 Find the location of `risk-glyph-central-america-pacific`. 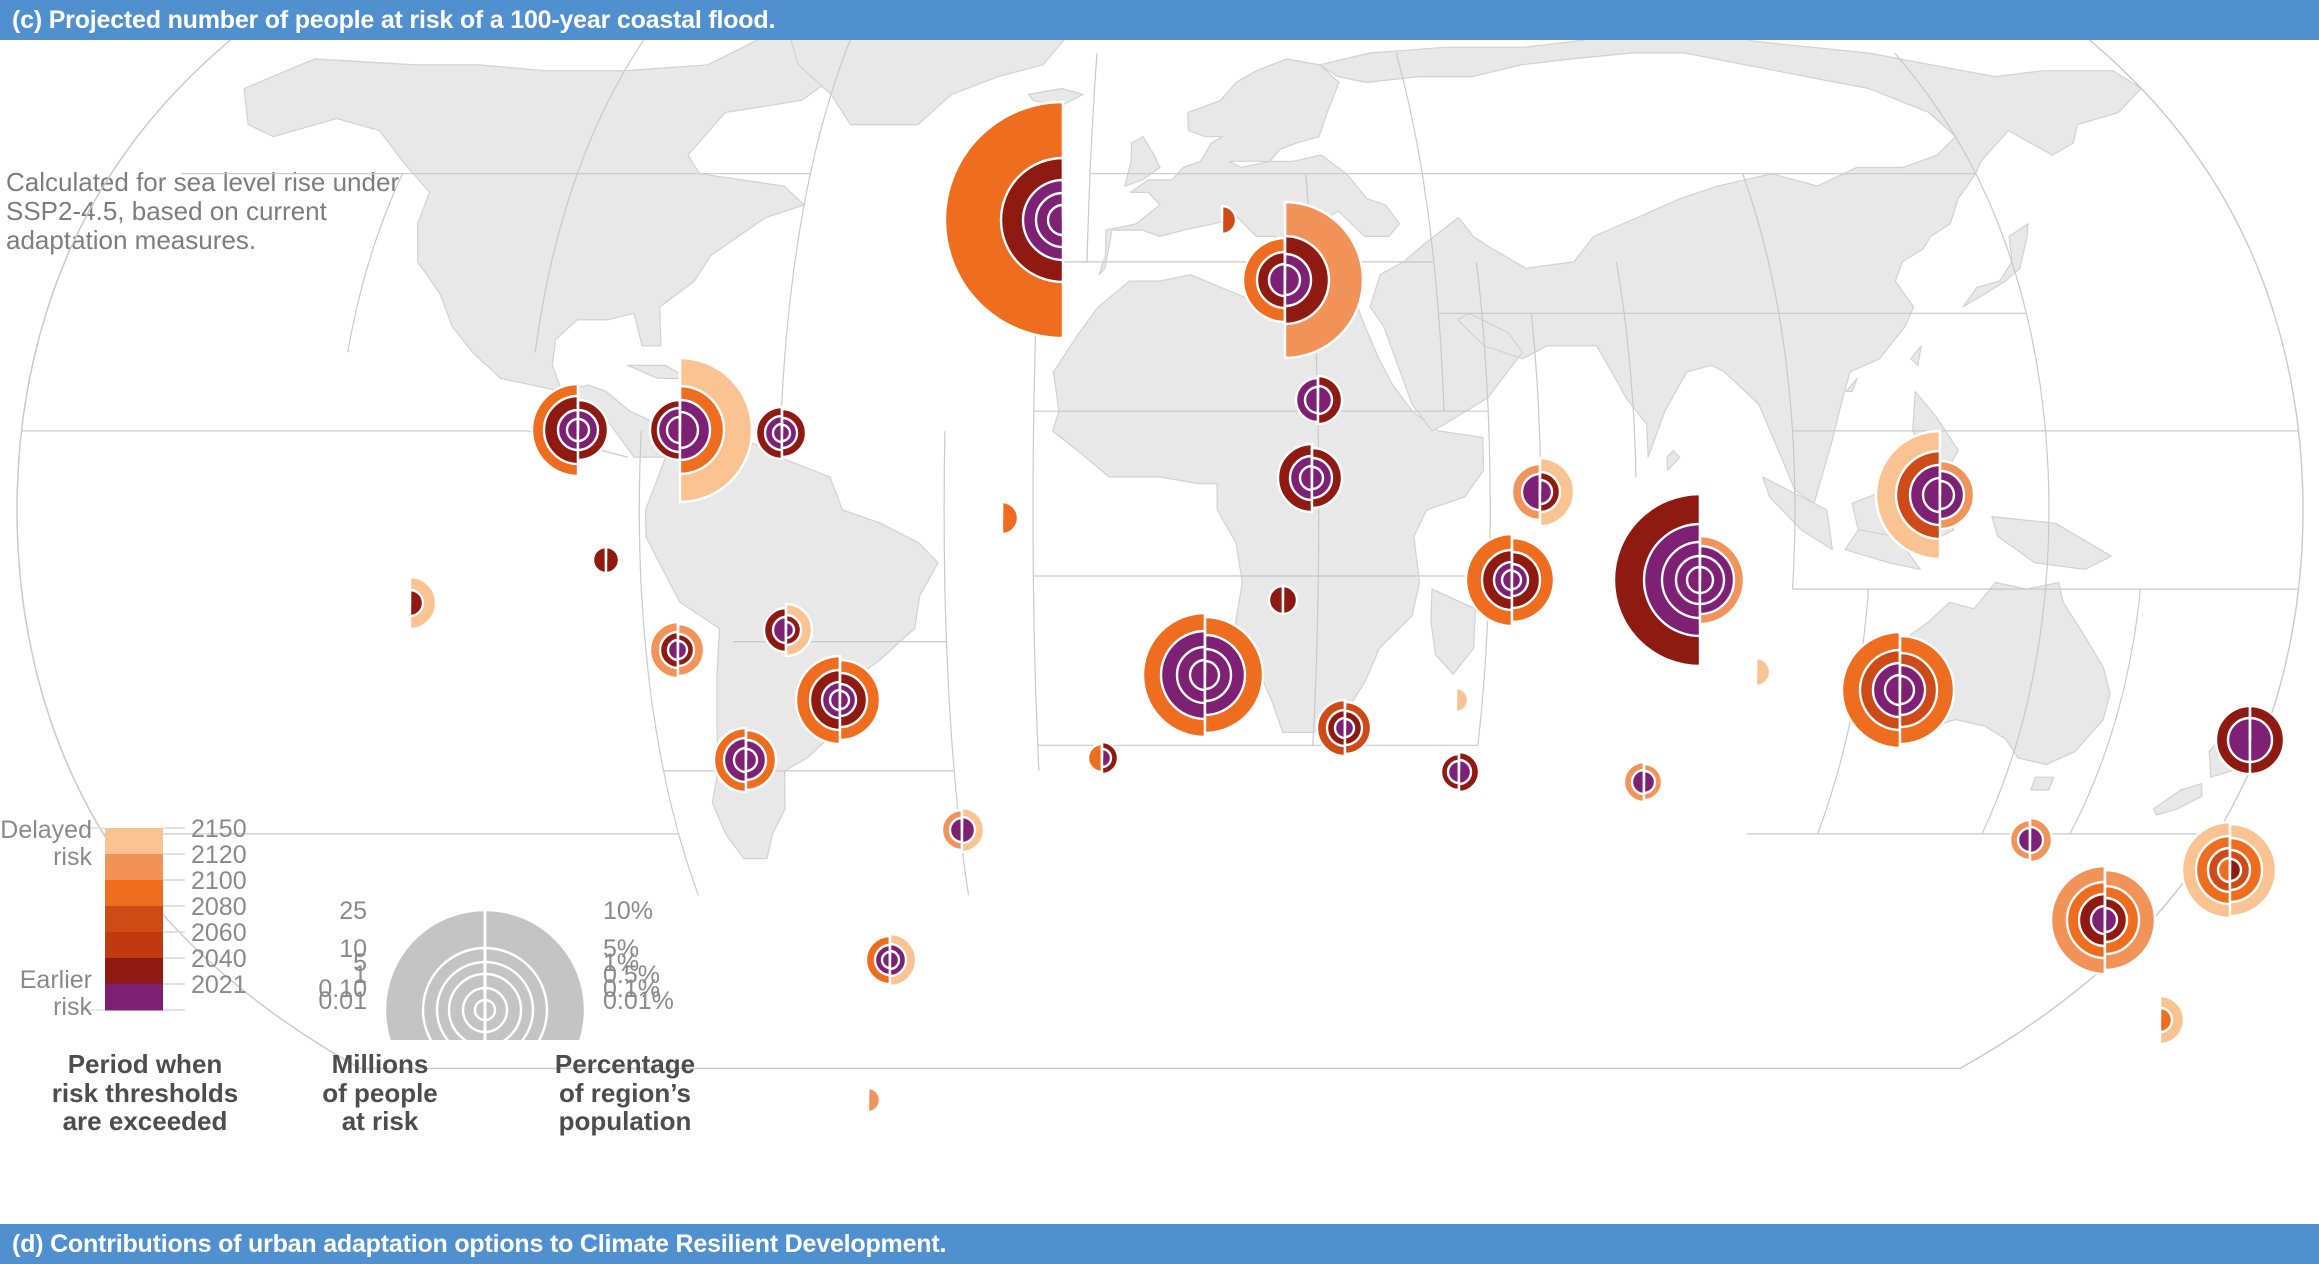

risk-glyph-central-america-pacific is located at coordinates (1010, 518).